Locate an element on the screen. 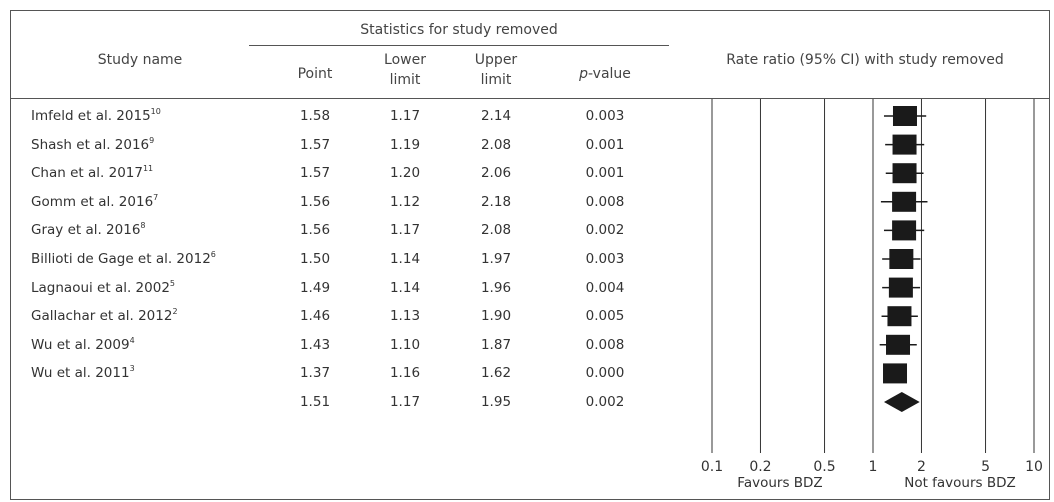 Image resolution: width=1054 pixels, height=502 pixels. study-name: Lagnaoui et al. 20025 is located at coordinates (103, 287).